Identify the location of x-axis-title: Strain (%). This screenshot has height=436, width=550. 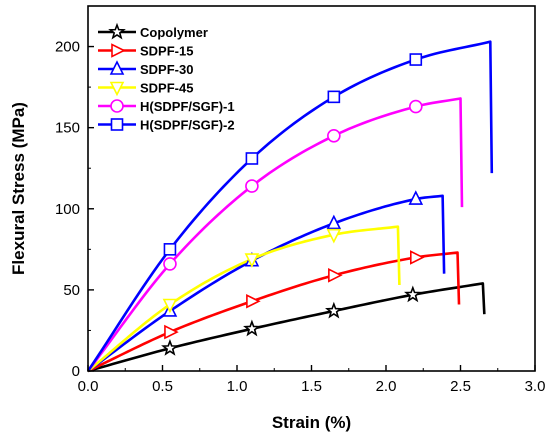
(311, 422).